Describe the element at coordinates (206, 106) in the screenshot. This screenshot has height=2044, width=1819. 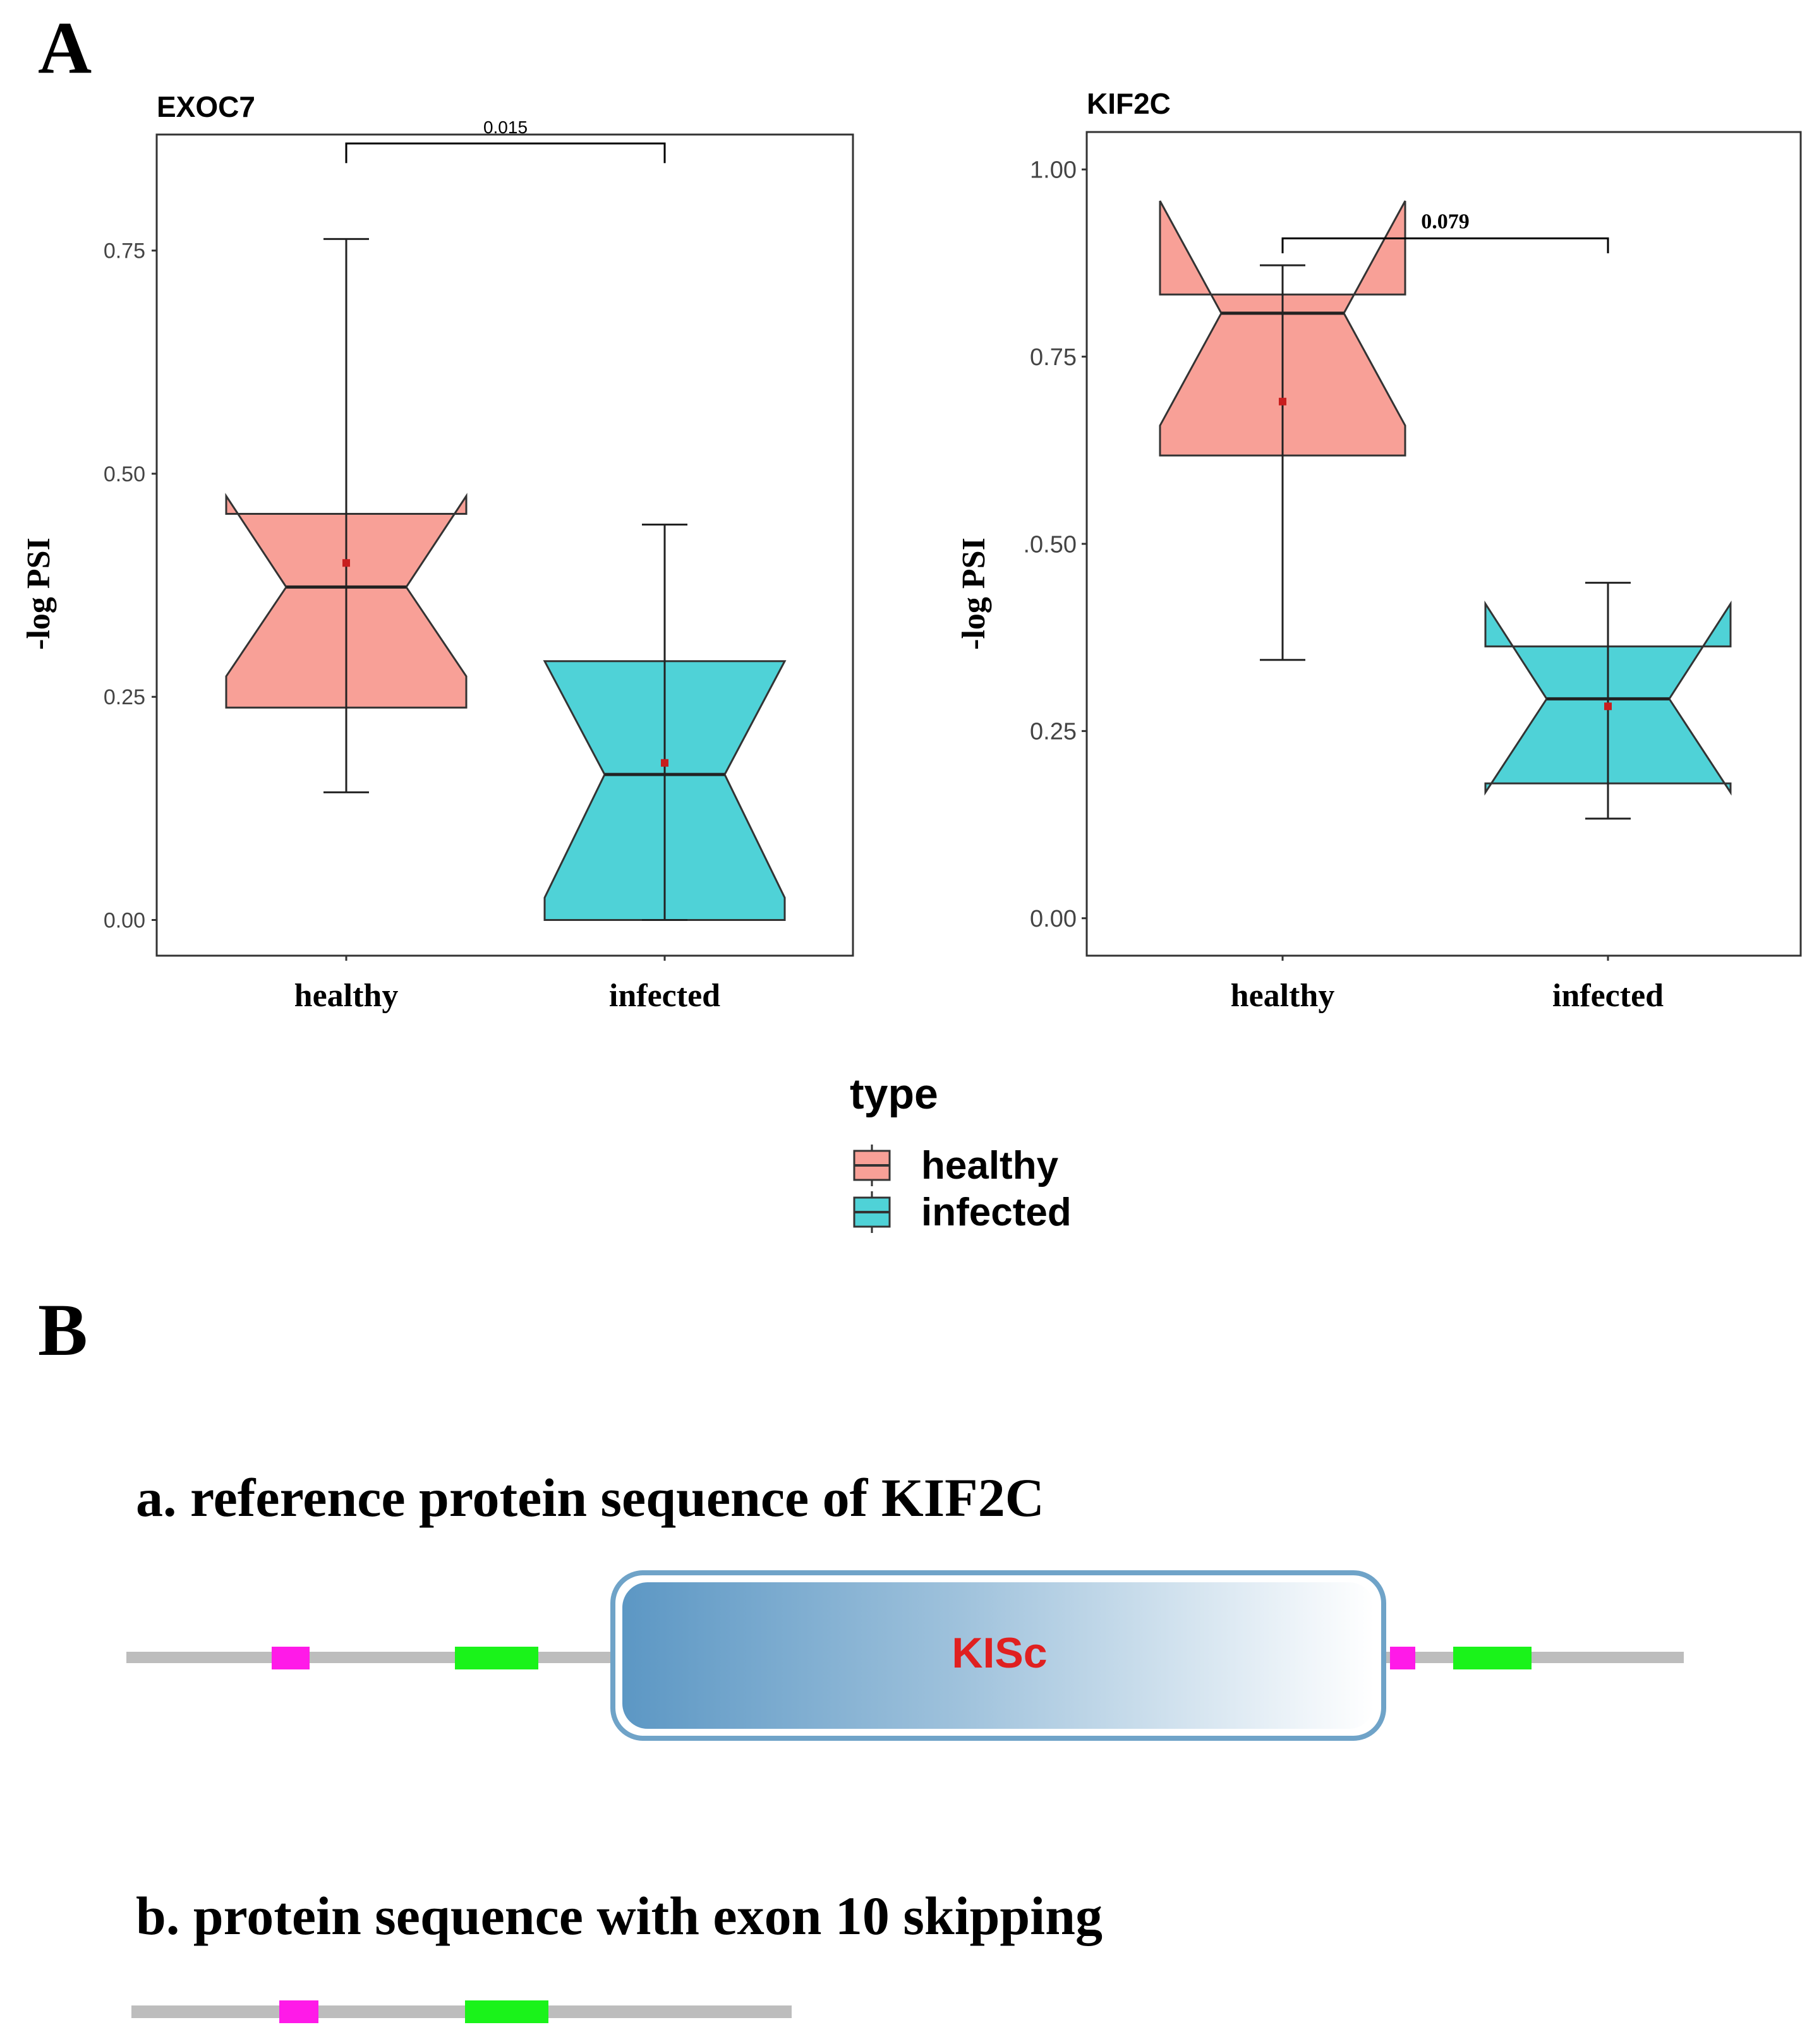
I see `exoc7-chart-title: EXOC7` at that location.